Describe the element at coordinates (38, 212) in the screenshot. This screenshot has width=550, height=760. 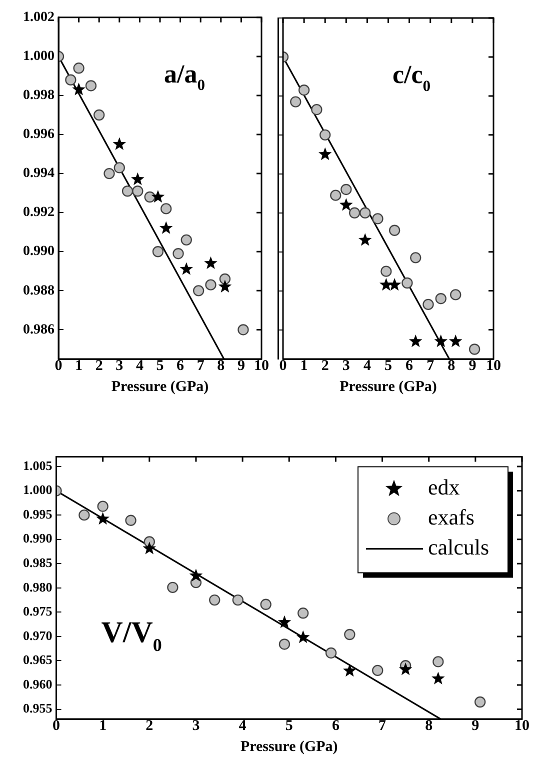
I see `y-tick-label: 0.992` at that location.